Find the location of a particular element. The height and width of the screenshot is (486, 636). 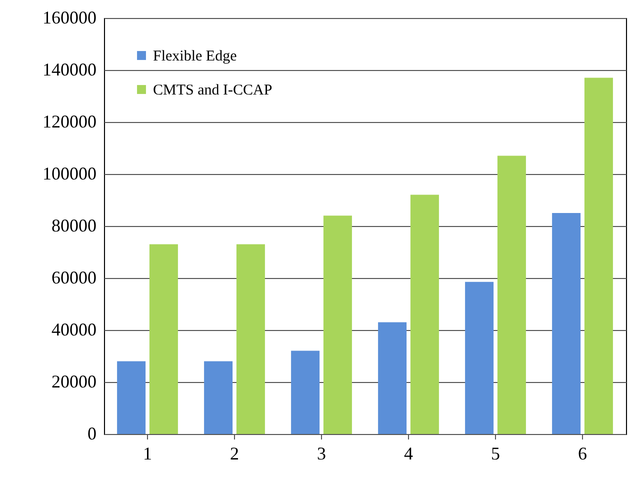

legend-label: CMTS and I-CCAP is located at coordinates (212, 90).